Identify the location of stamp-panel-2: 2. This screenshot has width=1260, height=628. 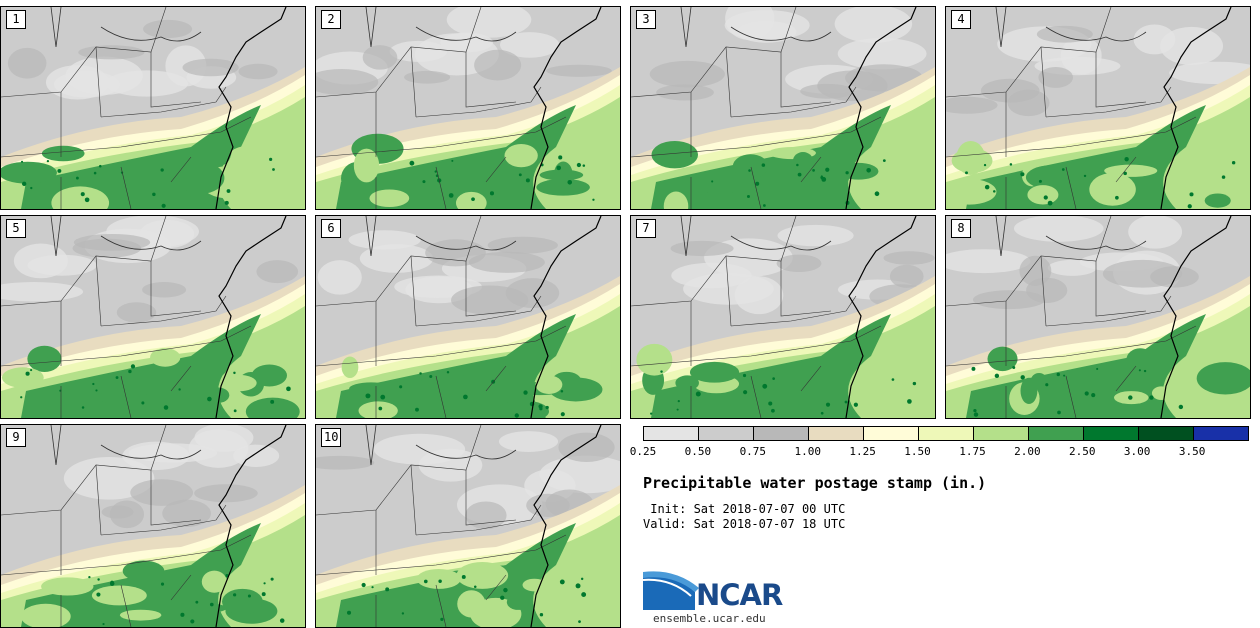
(468, 108).